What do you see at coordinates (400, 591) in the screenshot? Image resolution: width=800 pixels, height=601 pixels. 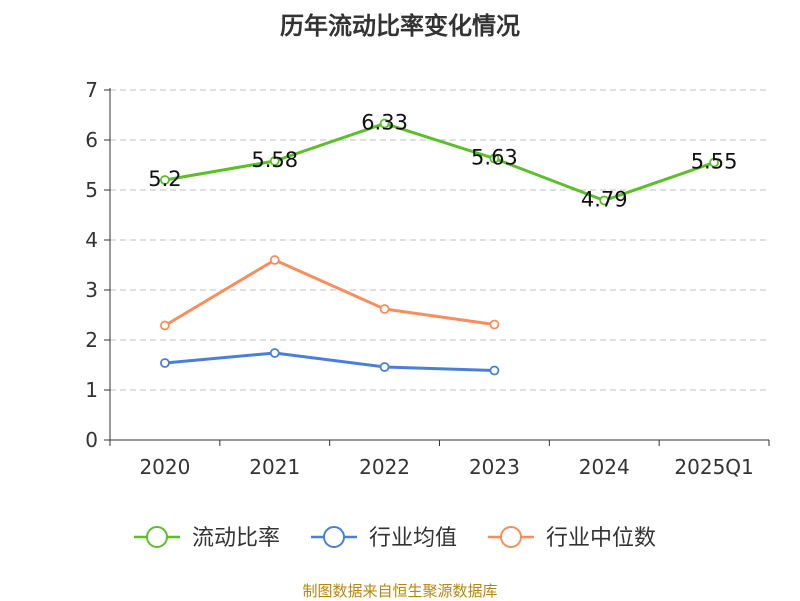 I see `source-note: 制图数据来自恒生聚源数据库` at bounding box center [400, 591].